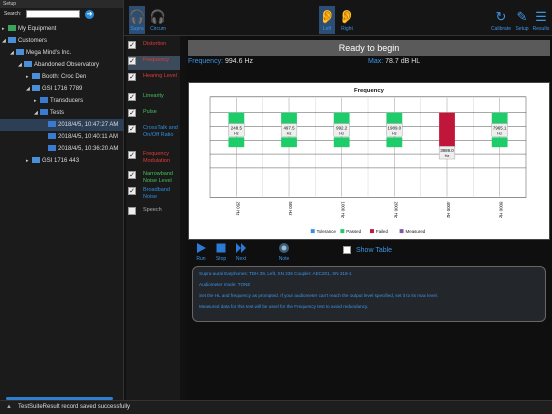  Describe the element at coordinates (327, 20) in the screenshot. I see `left-ear-button: 👂 Left` at that location.